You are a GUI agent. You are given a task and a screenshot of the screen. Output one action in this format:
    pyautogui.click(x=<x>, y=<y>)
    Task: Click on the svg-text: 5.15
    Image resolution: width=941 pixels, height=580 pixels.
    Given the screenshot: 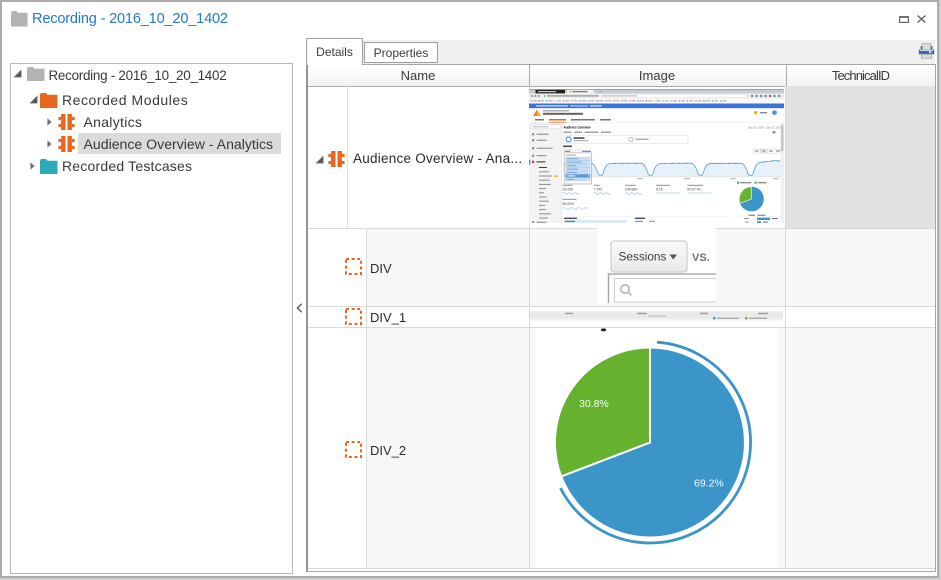 What is the action you would take?
    pyautogui.click(x=659, y=190)
    